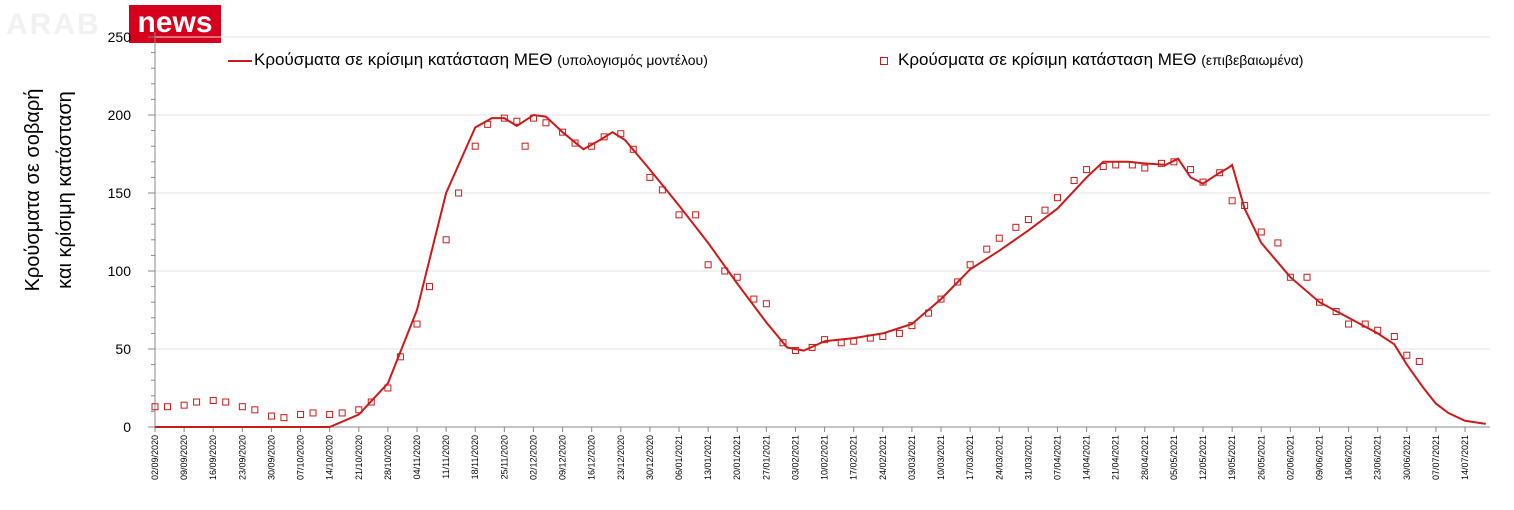 This screenshot has width=1514, height=510. What do you see at coordinates (1436, 457) in the screenshot?
I see `x-tick-label: 07/07/2021` at bounding box center [1436, 457].